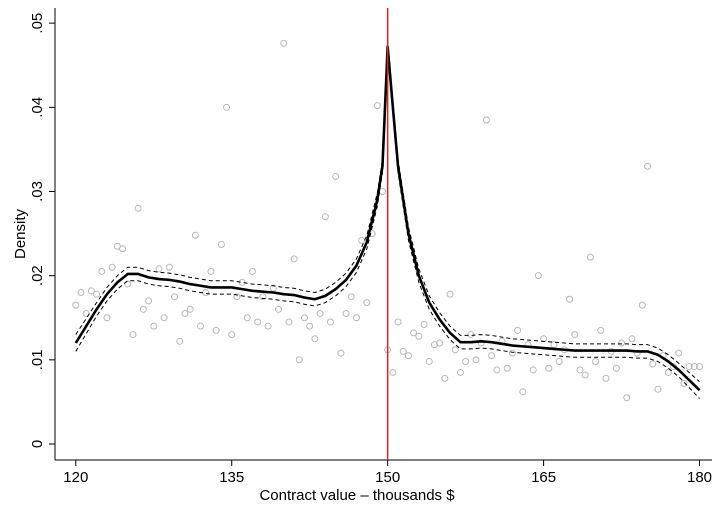 The image size is (715, 506). Describe the element at coordinates (231, 477) in the screenshot. I see `x-tick-label: 135` at that location.